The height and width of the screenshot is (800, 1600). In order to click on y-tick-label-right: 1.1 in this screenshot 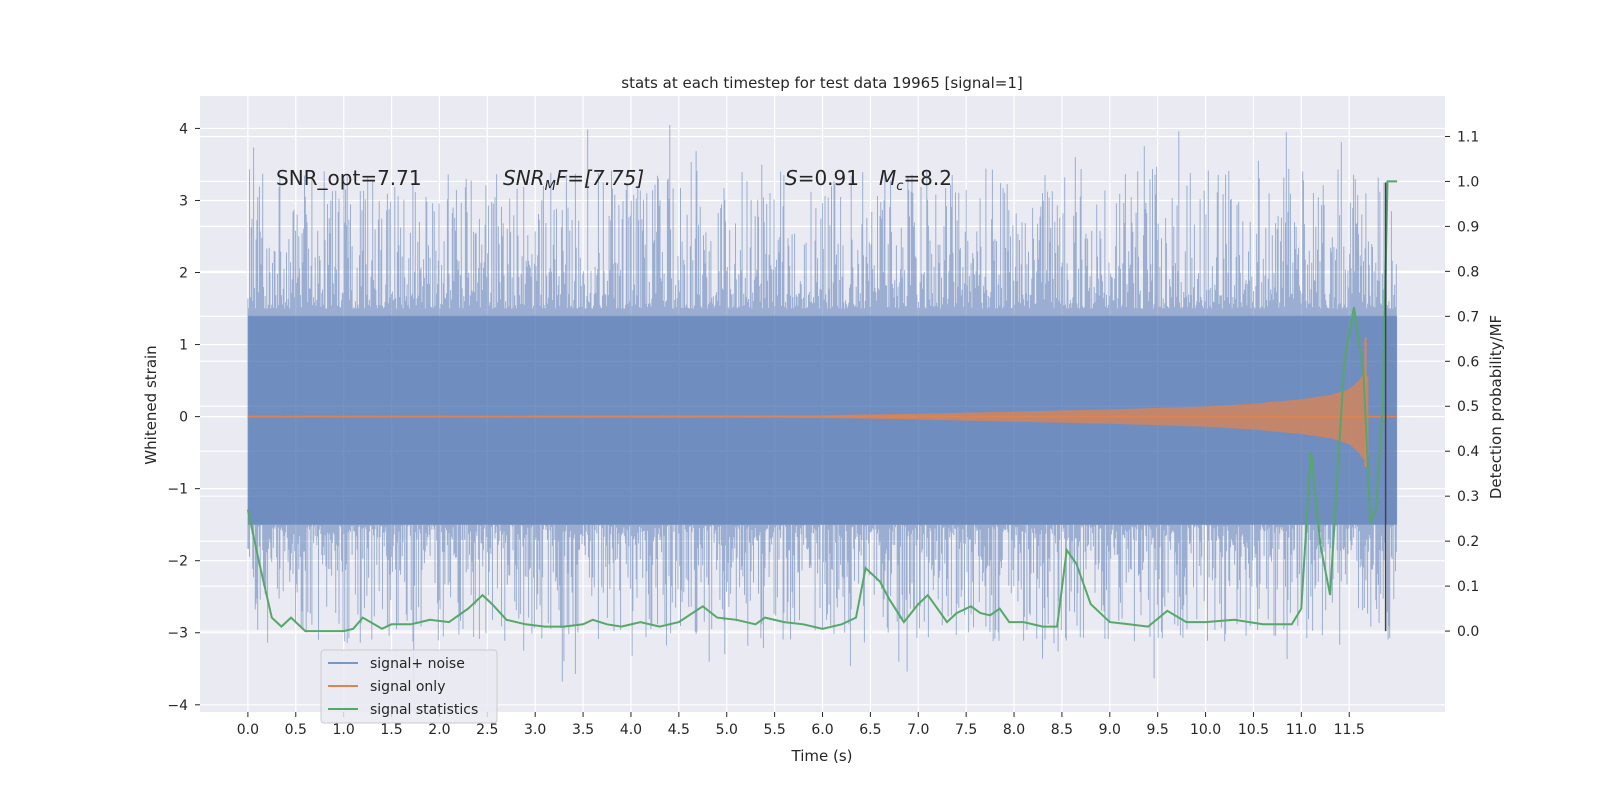, I will do `click(1468, 137)`.